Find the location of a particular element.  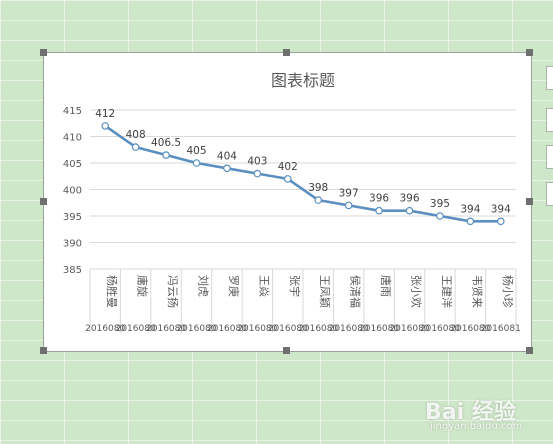

y-tick-label: 400 is located at coordinates (72, 191).